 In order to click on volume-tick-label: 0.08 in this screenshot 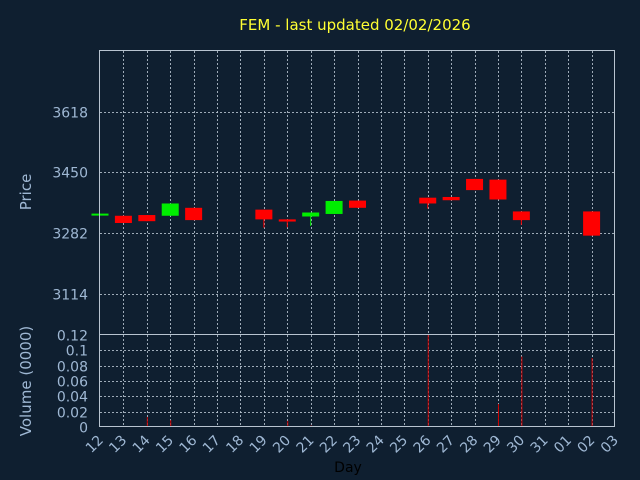, I will do `click(72, 368)`.